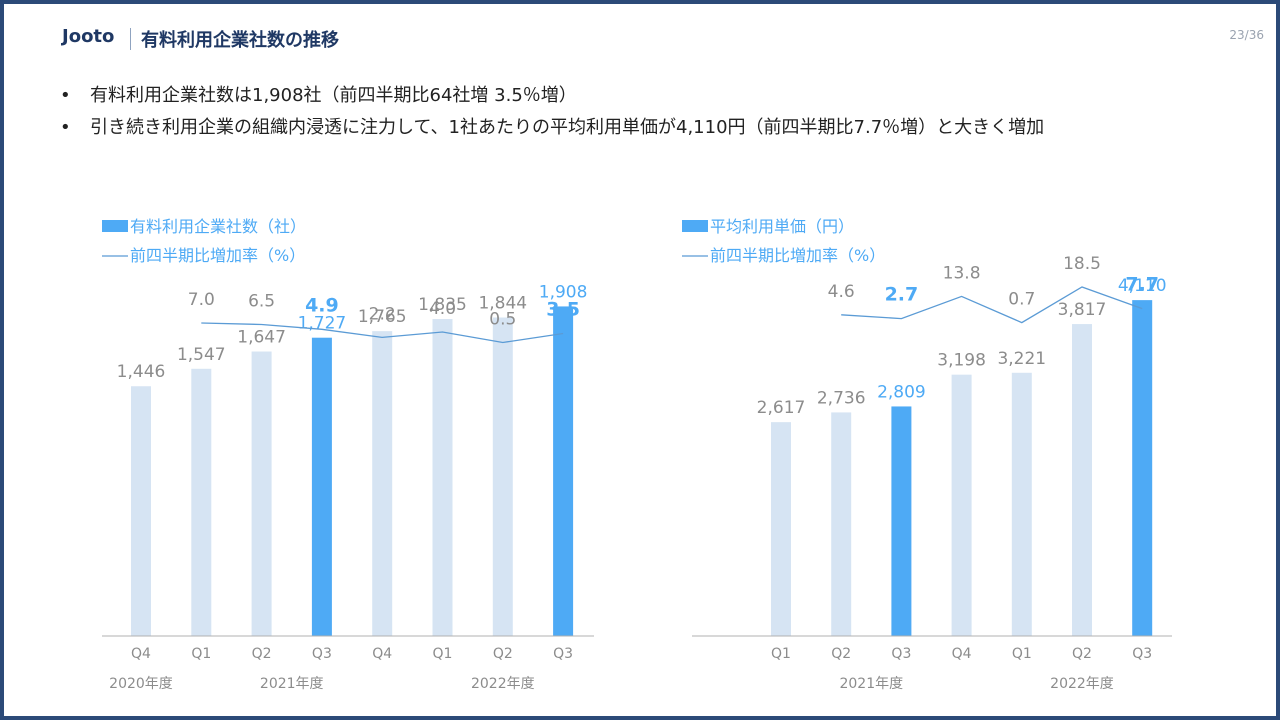 This screenshot has height=720, width=1280. Describe the element at coordinates (1246, 35) in the screenshot. I see `page-number: 23/36` at that location.